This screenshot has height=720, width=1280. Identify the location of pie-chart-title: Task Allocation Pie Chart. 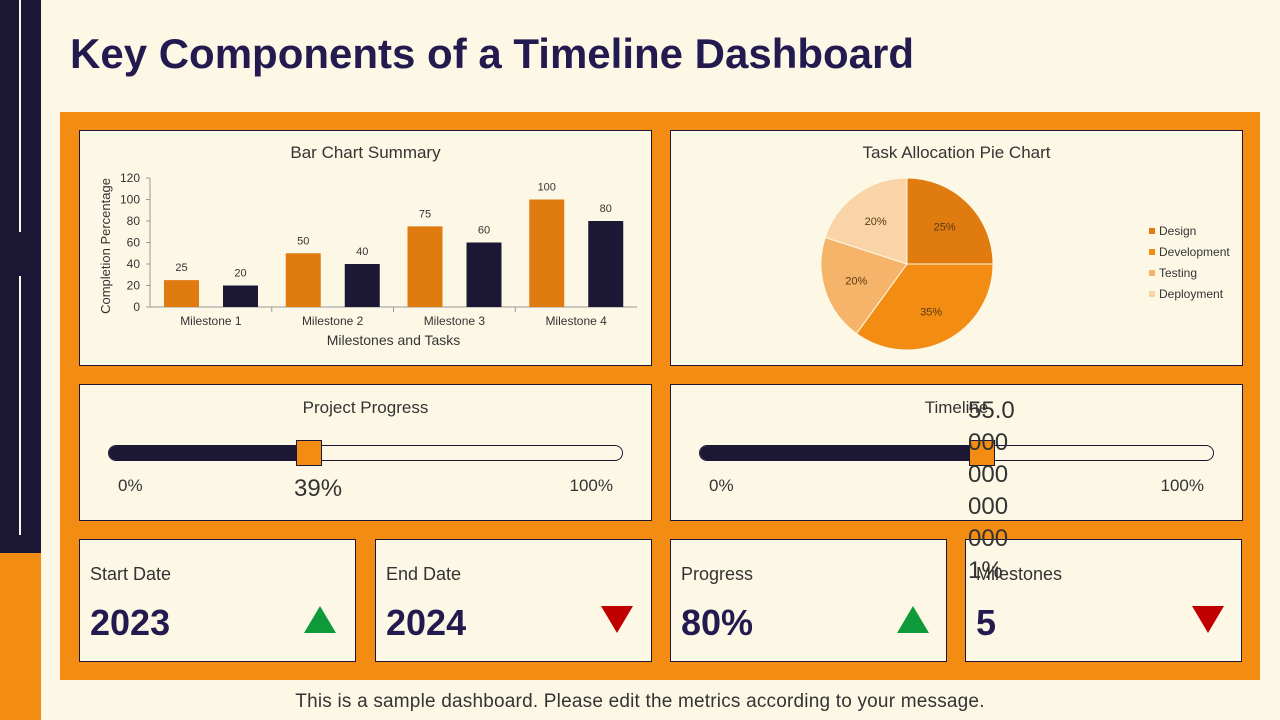
(956, 152).